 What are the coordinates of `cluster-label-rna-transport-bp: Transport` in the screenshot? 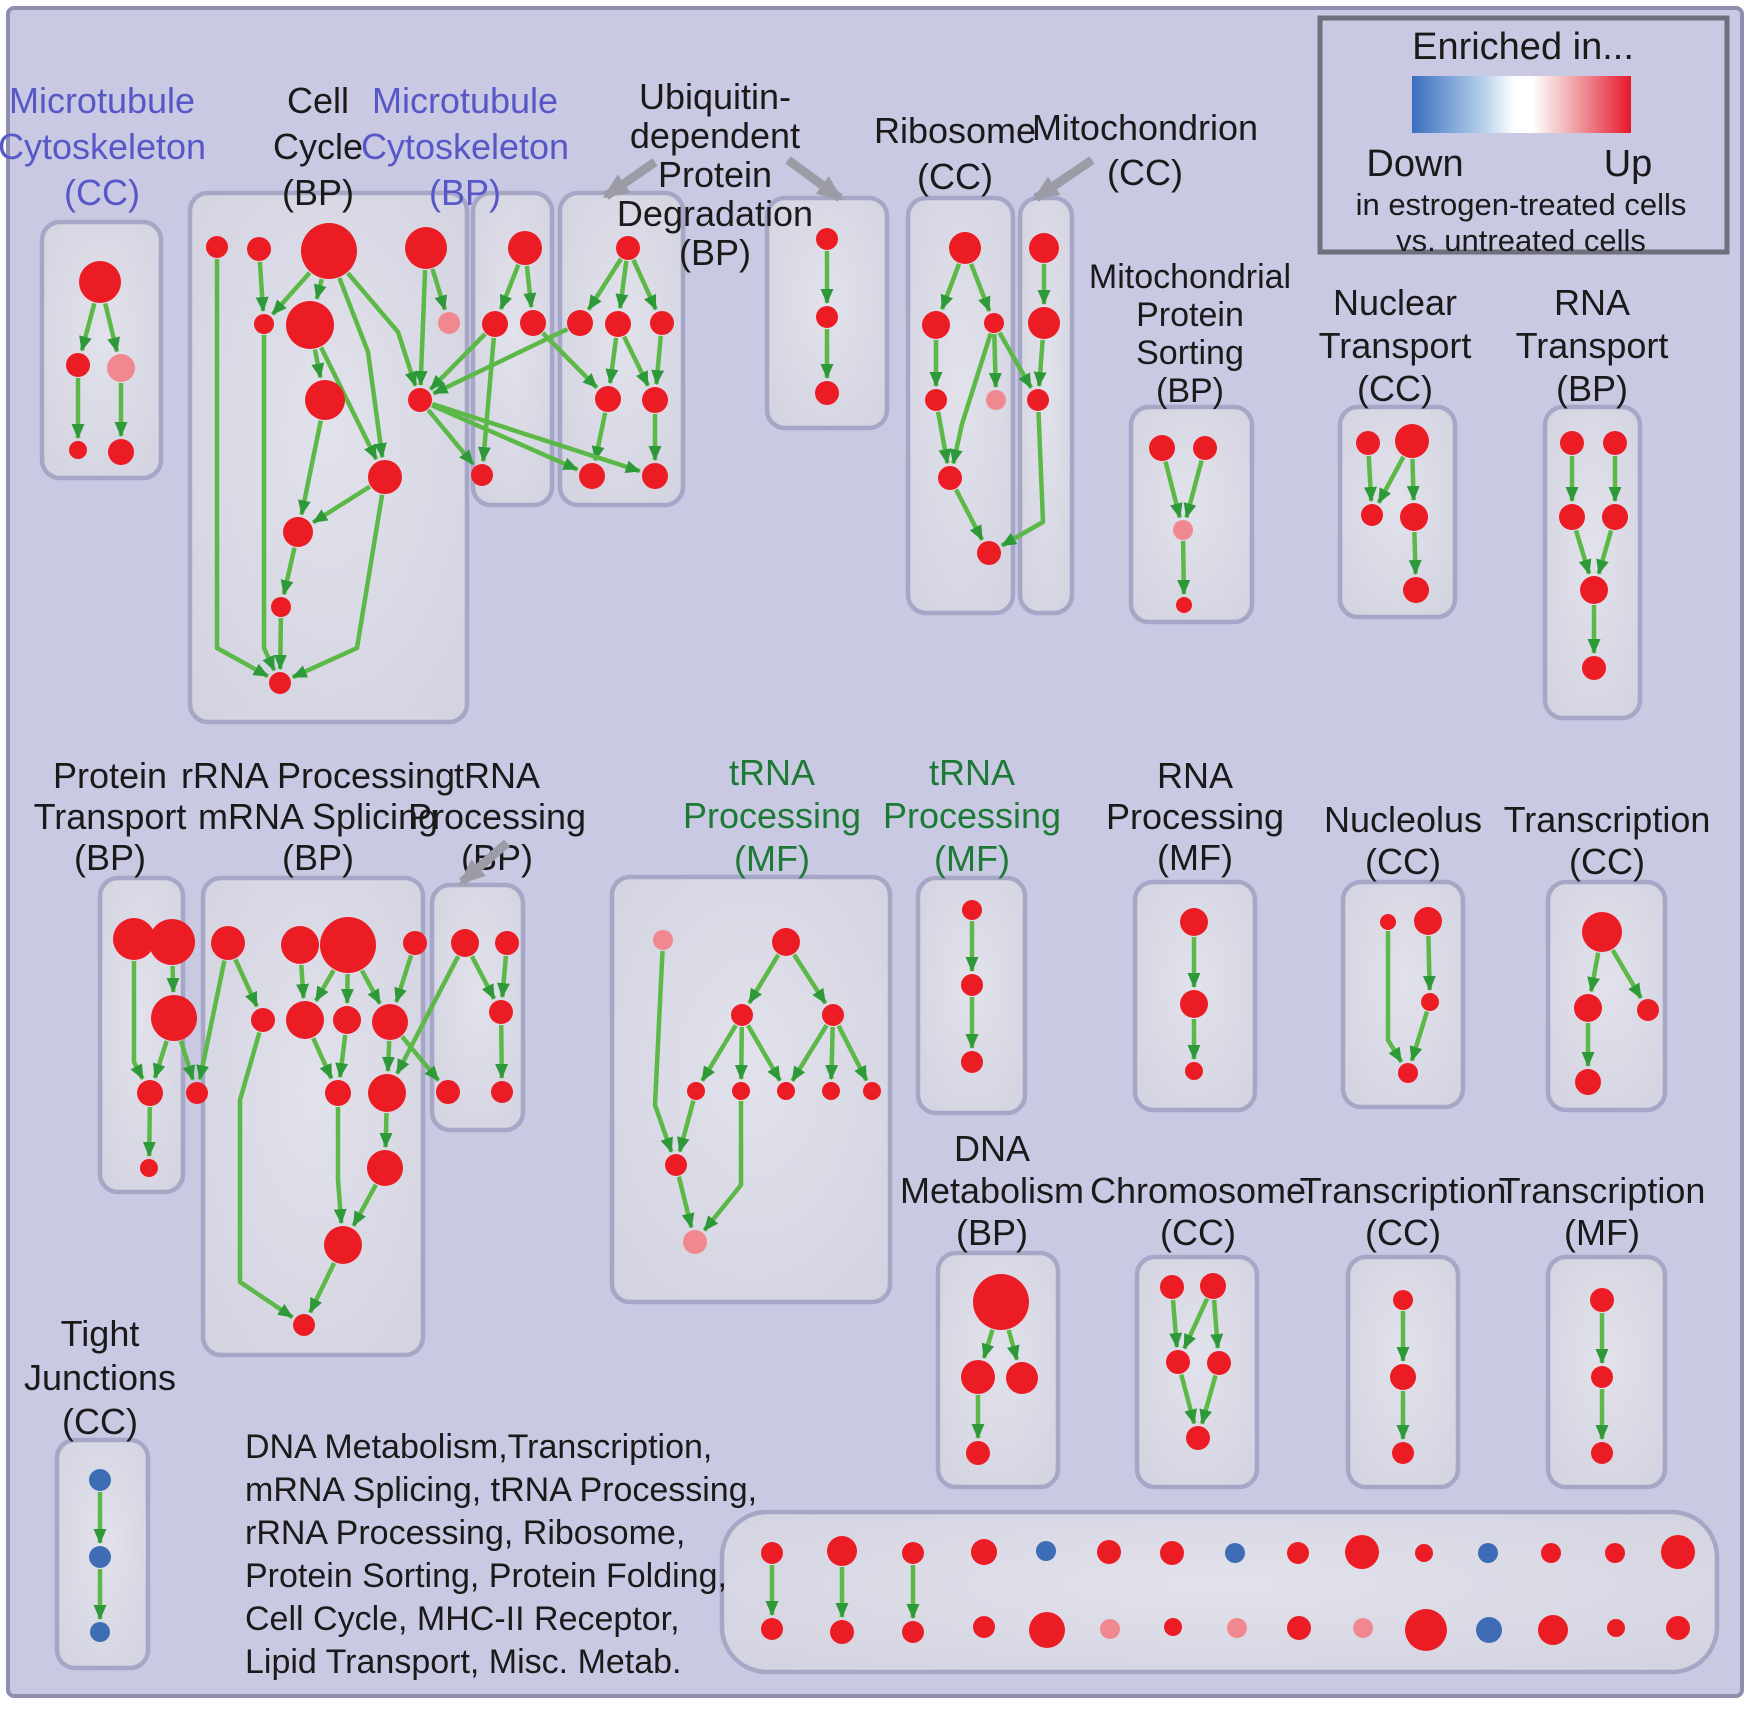 It's located at (1592, 345).